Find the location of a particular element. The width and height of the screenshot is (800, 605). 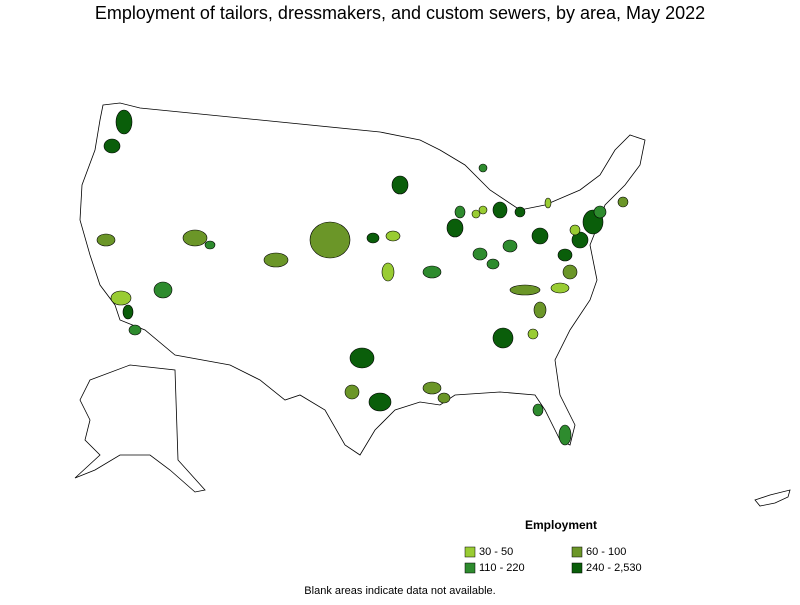

legend: 30 - 50 60 - 100 110 - 220 240 - 2,530 is located at coordinates (553, 560).